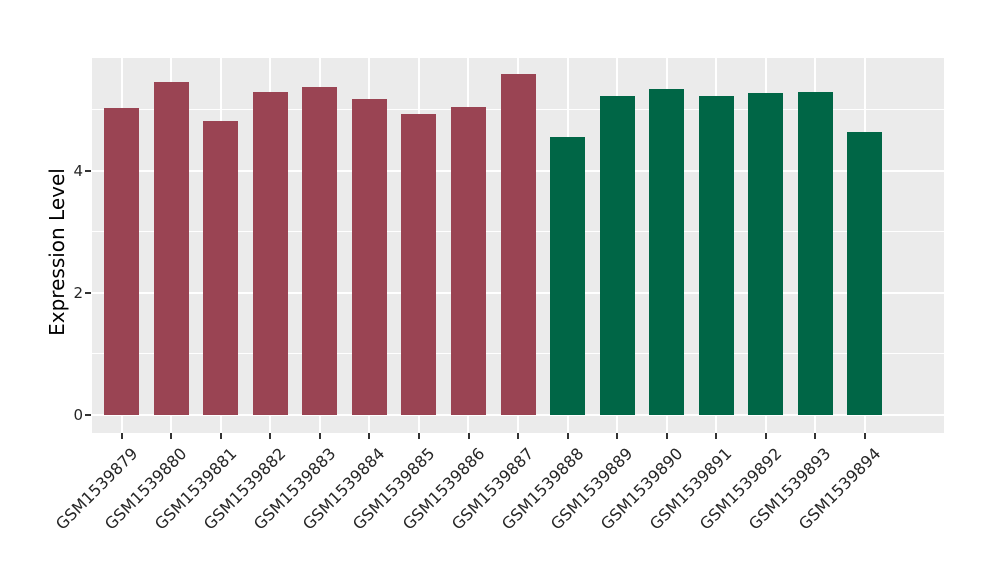 The width and height of the screenshot is (1000, 580). Describe the element at coordinates (171, 248) in the screenshot. I see `bar-GSM1539880` at that location.